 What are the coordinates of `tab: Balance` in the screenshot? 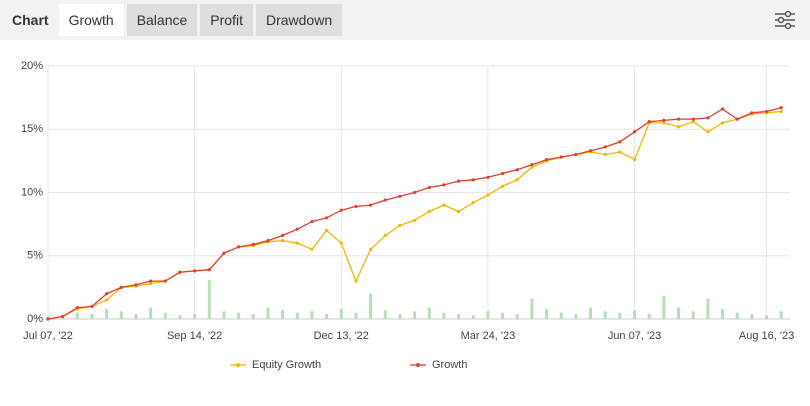 It's located at (162, 20).